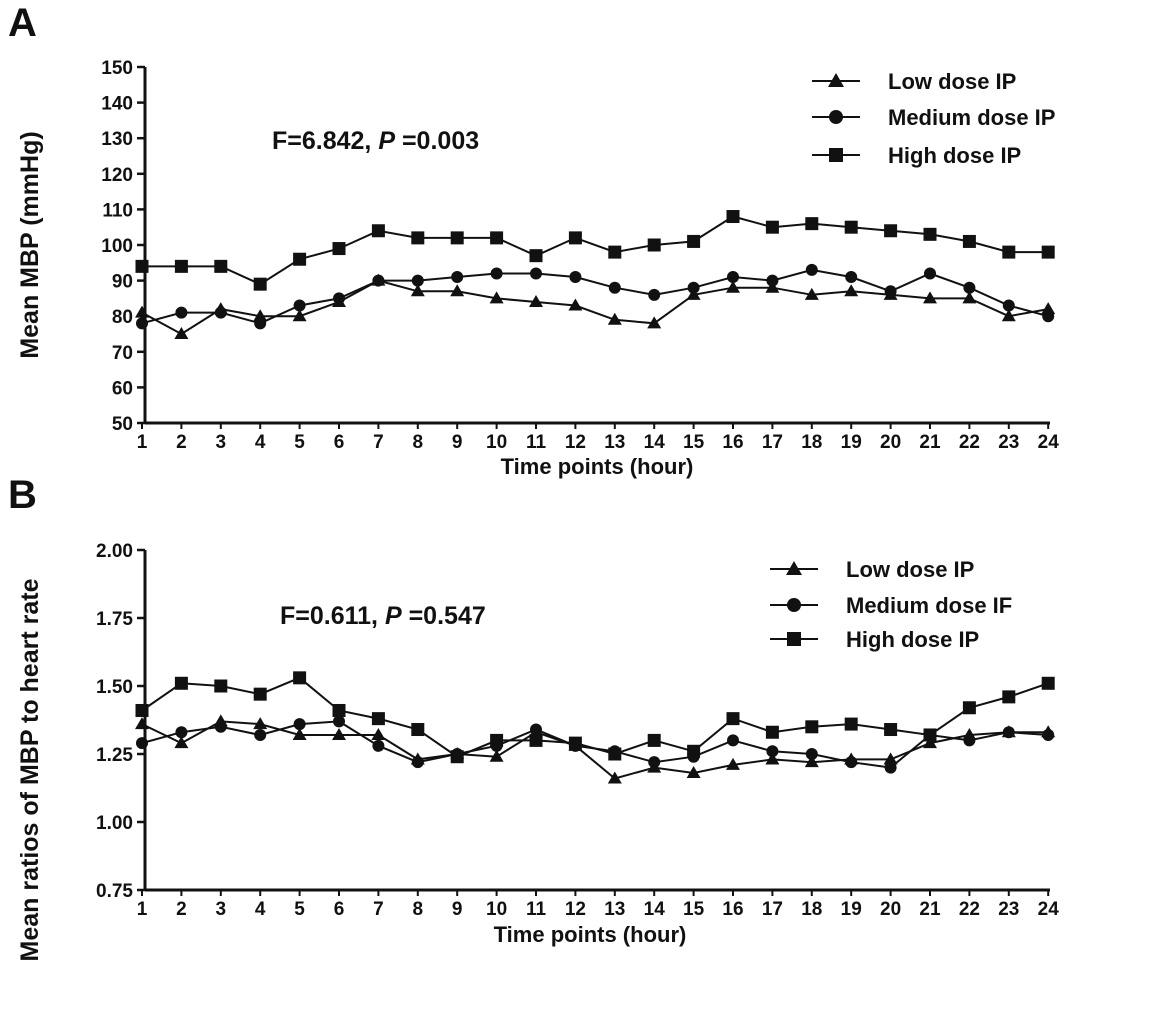 Image resolution: width=1166 pixels, height=1025 pixels. Describe the element at coordinates (794, 568) in the screenshot. I see `legend-triangle-marker-b` at that location.